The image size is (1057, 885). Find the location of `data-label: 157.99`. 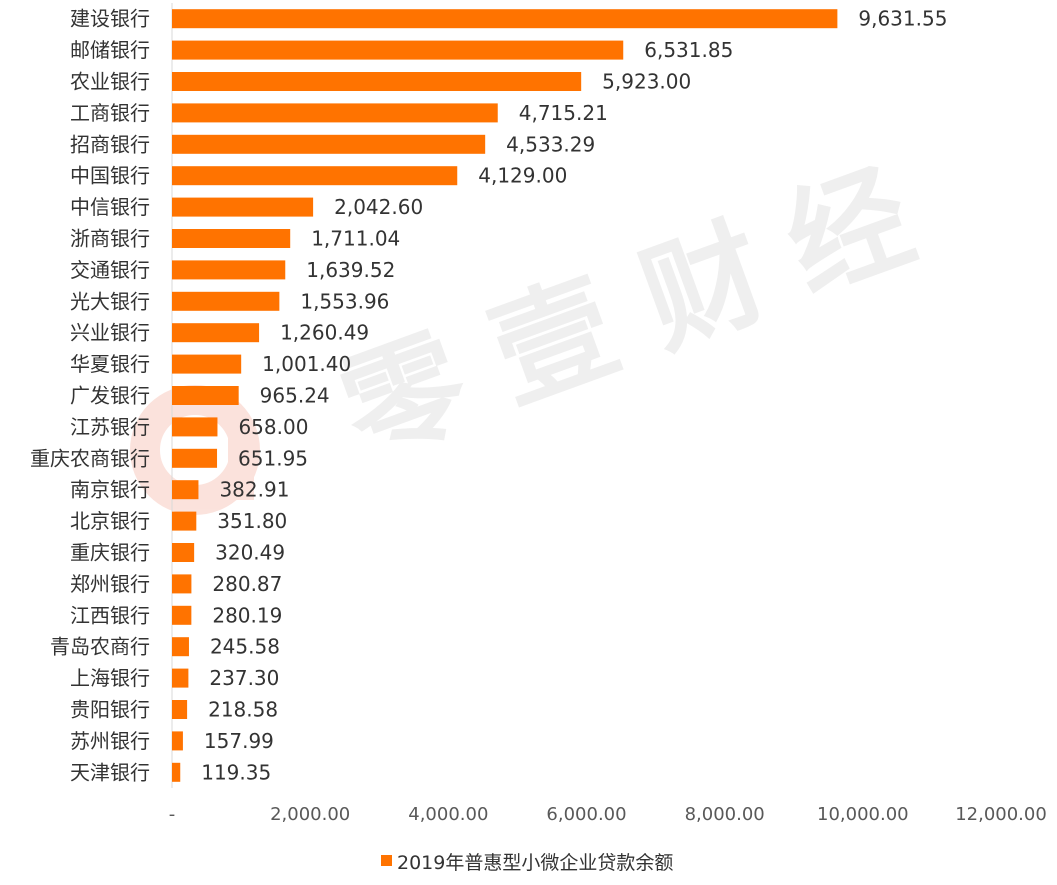

data-label: 157.99 is located at coordinates (239, 741).